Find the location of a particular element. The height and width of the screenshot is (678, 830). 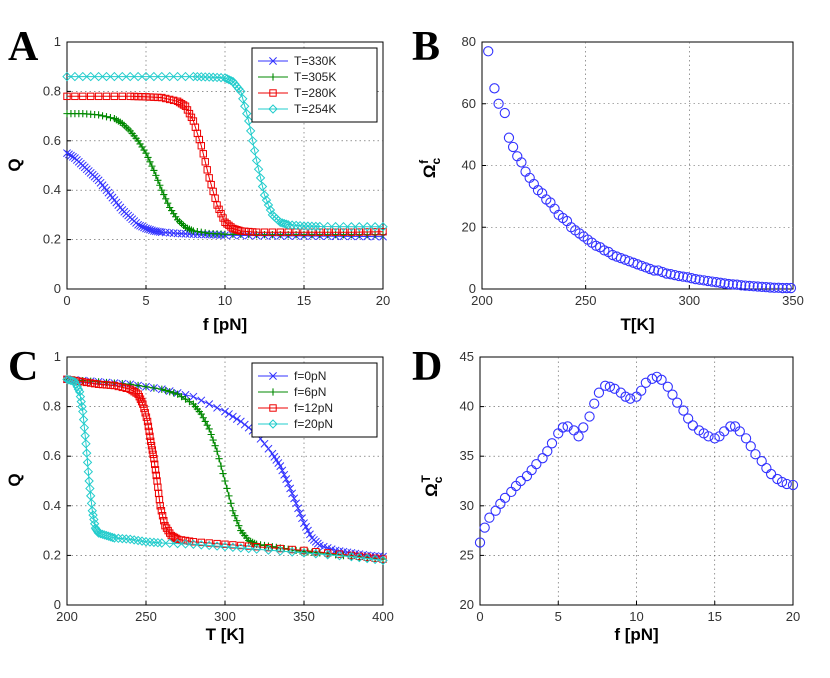

x-axis-label: T [K] is located at coordinates (225, 634).